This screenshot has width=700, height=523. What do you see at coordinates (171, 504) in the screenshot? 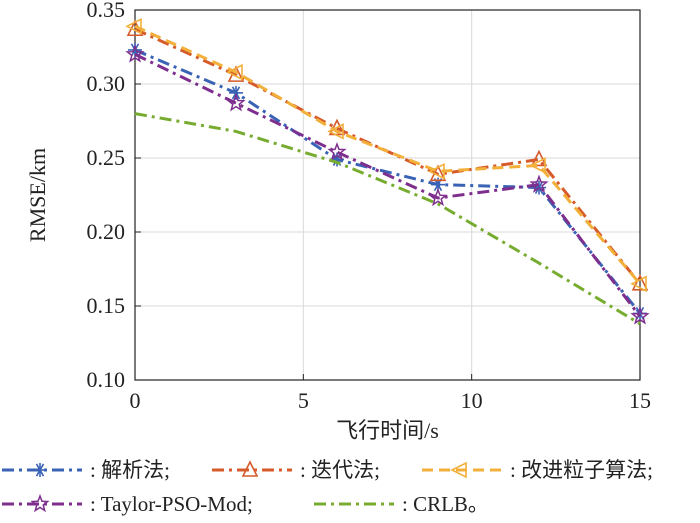
I see `legend-label: : Taylor-PSO-Mod;` at bounding box center [171, 504].